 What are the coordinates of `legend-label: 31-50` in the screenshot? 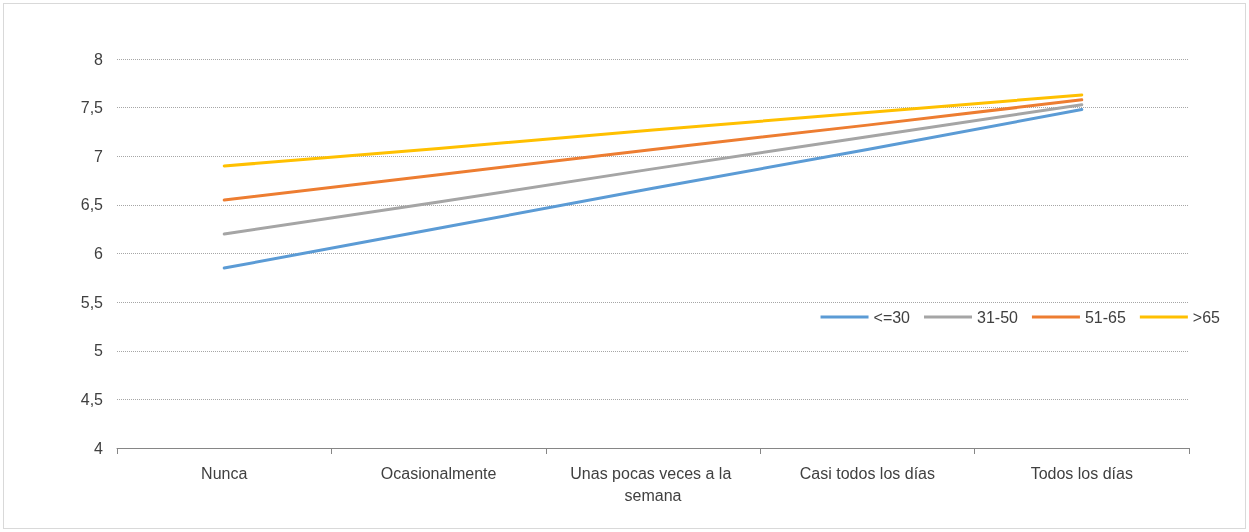 It's located at (998, 317).